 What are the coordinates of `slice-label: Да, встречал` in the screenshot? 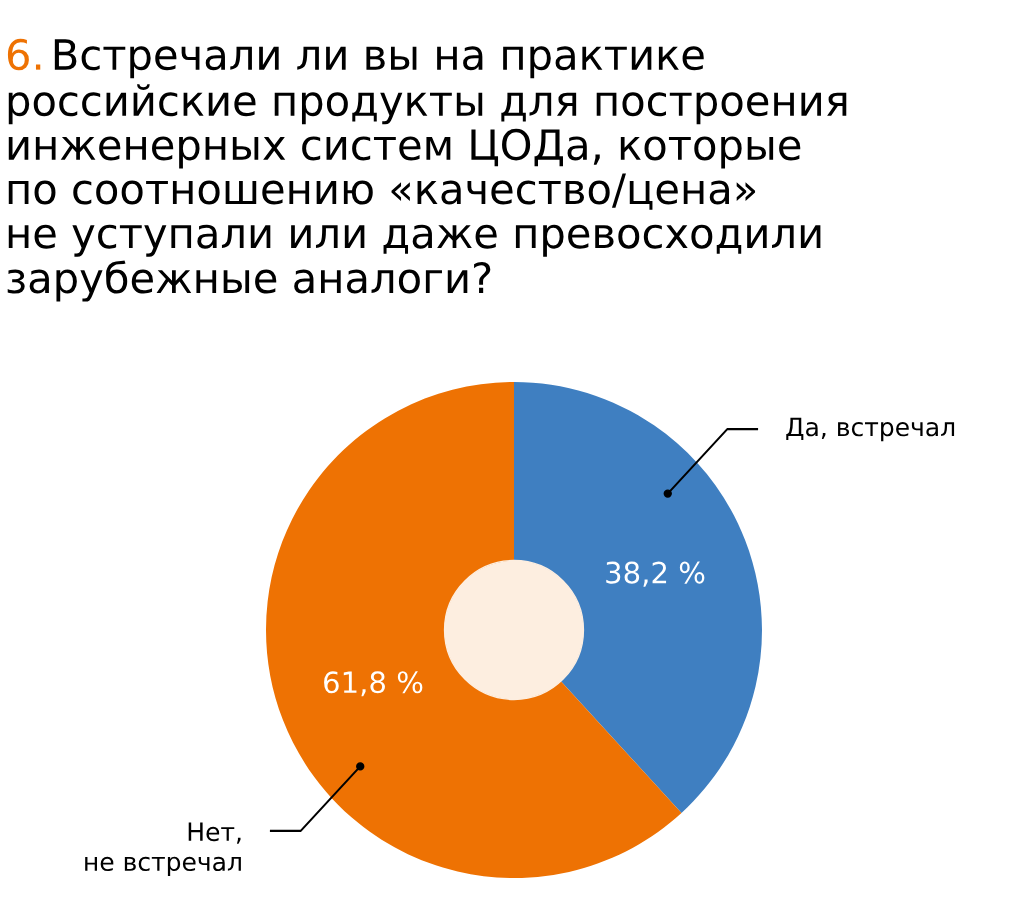 It's located at (870, 429).